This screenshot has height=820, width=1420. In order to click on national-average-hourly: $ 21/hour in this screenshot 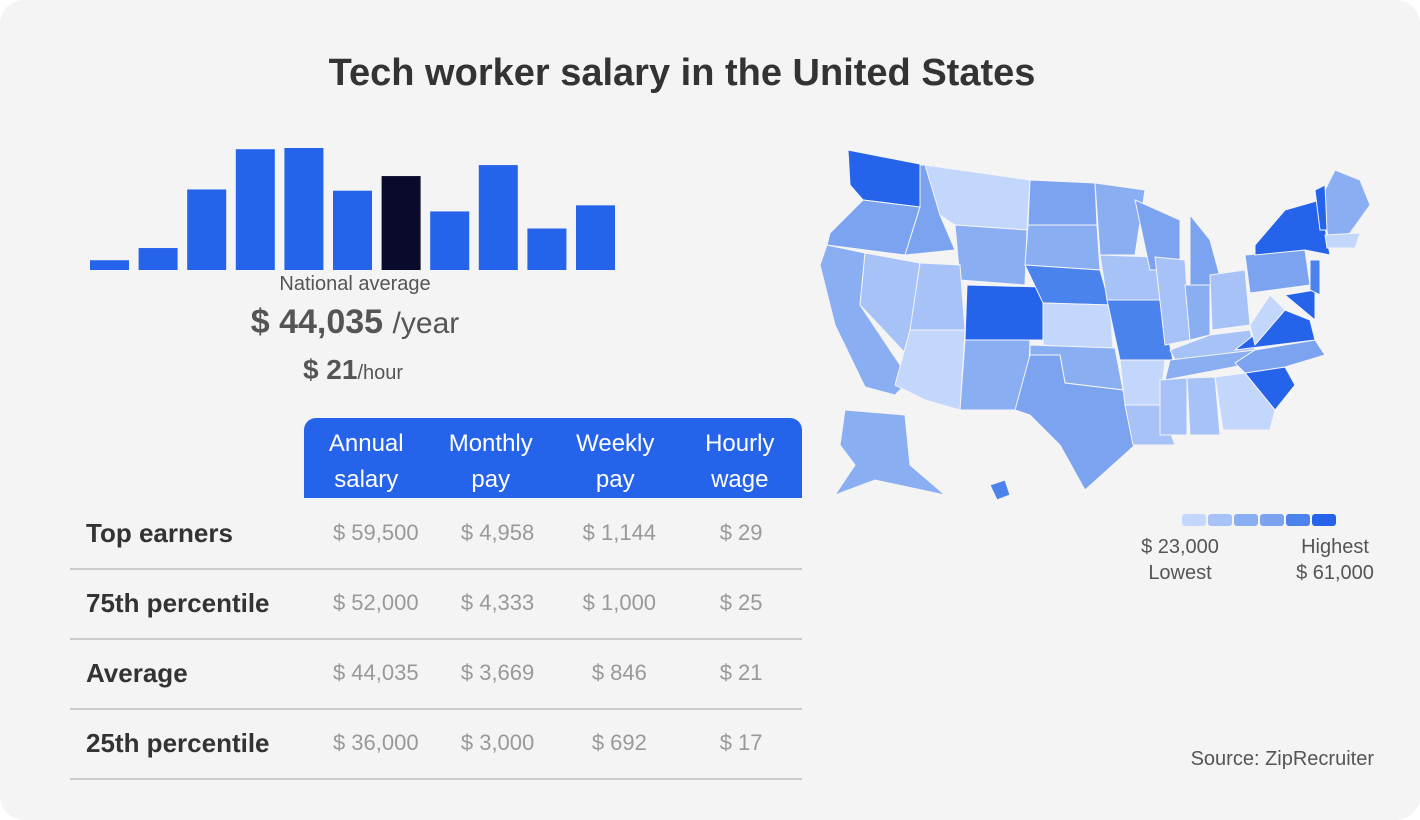, I will do `click(353, 370)`.